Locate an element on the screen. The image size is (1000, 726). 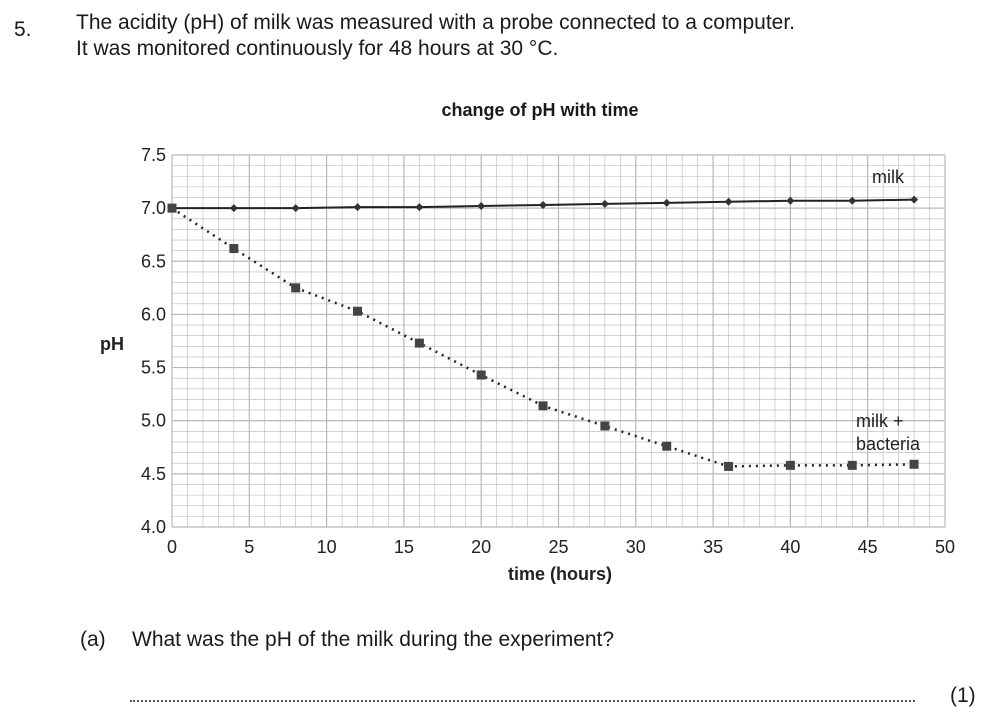
x-tick-label: 20 is located at coordinates (481, 547).